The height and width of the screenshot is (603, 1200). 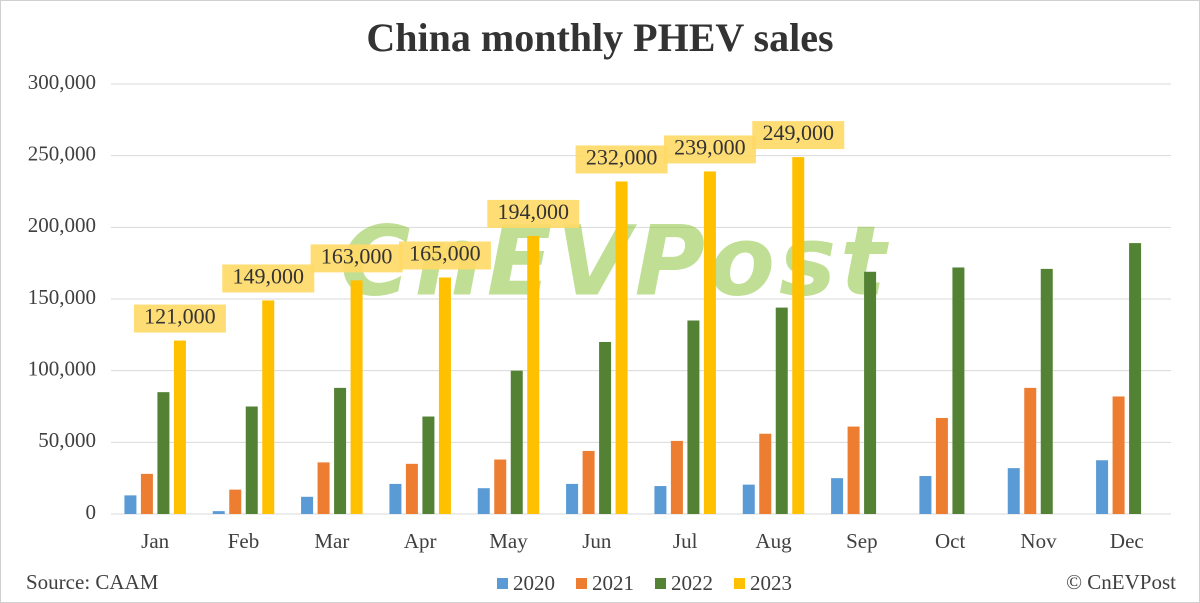 What do you see at coordinates (155, 541) in the screenshot?
I see `x-tick-label: Jan` at bounding box center [155, 541].